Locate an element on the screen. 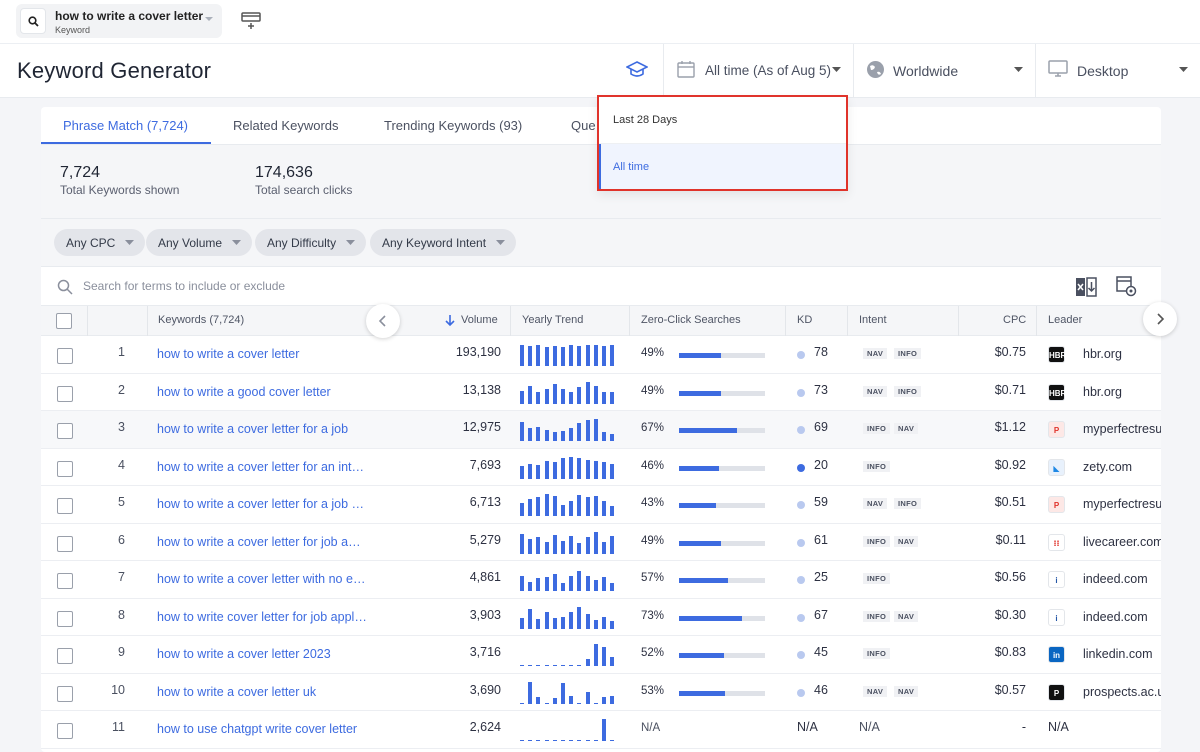 The image size is (1200, 752). column-cpc: CPC is located at coordinates (1015, 320).